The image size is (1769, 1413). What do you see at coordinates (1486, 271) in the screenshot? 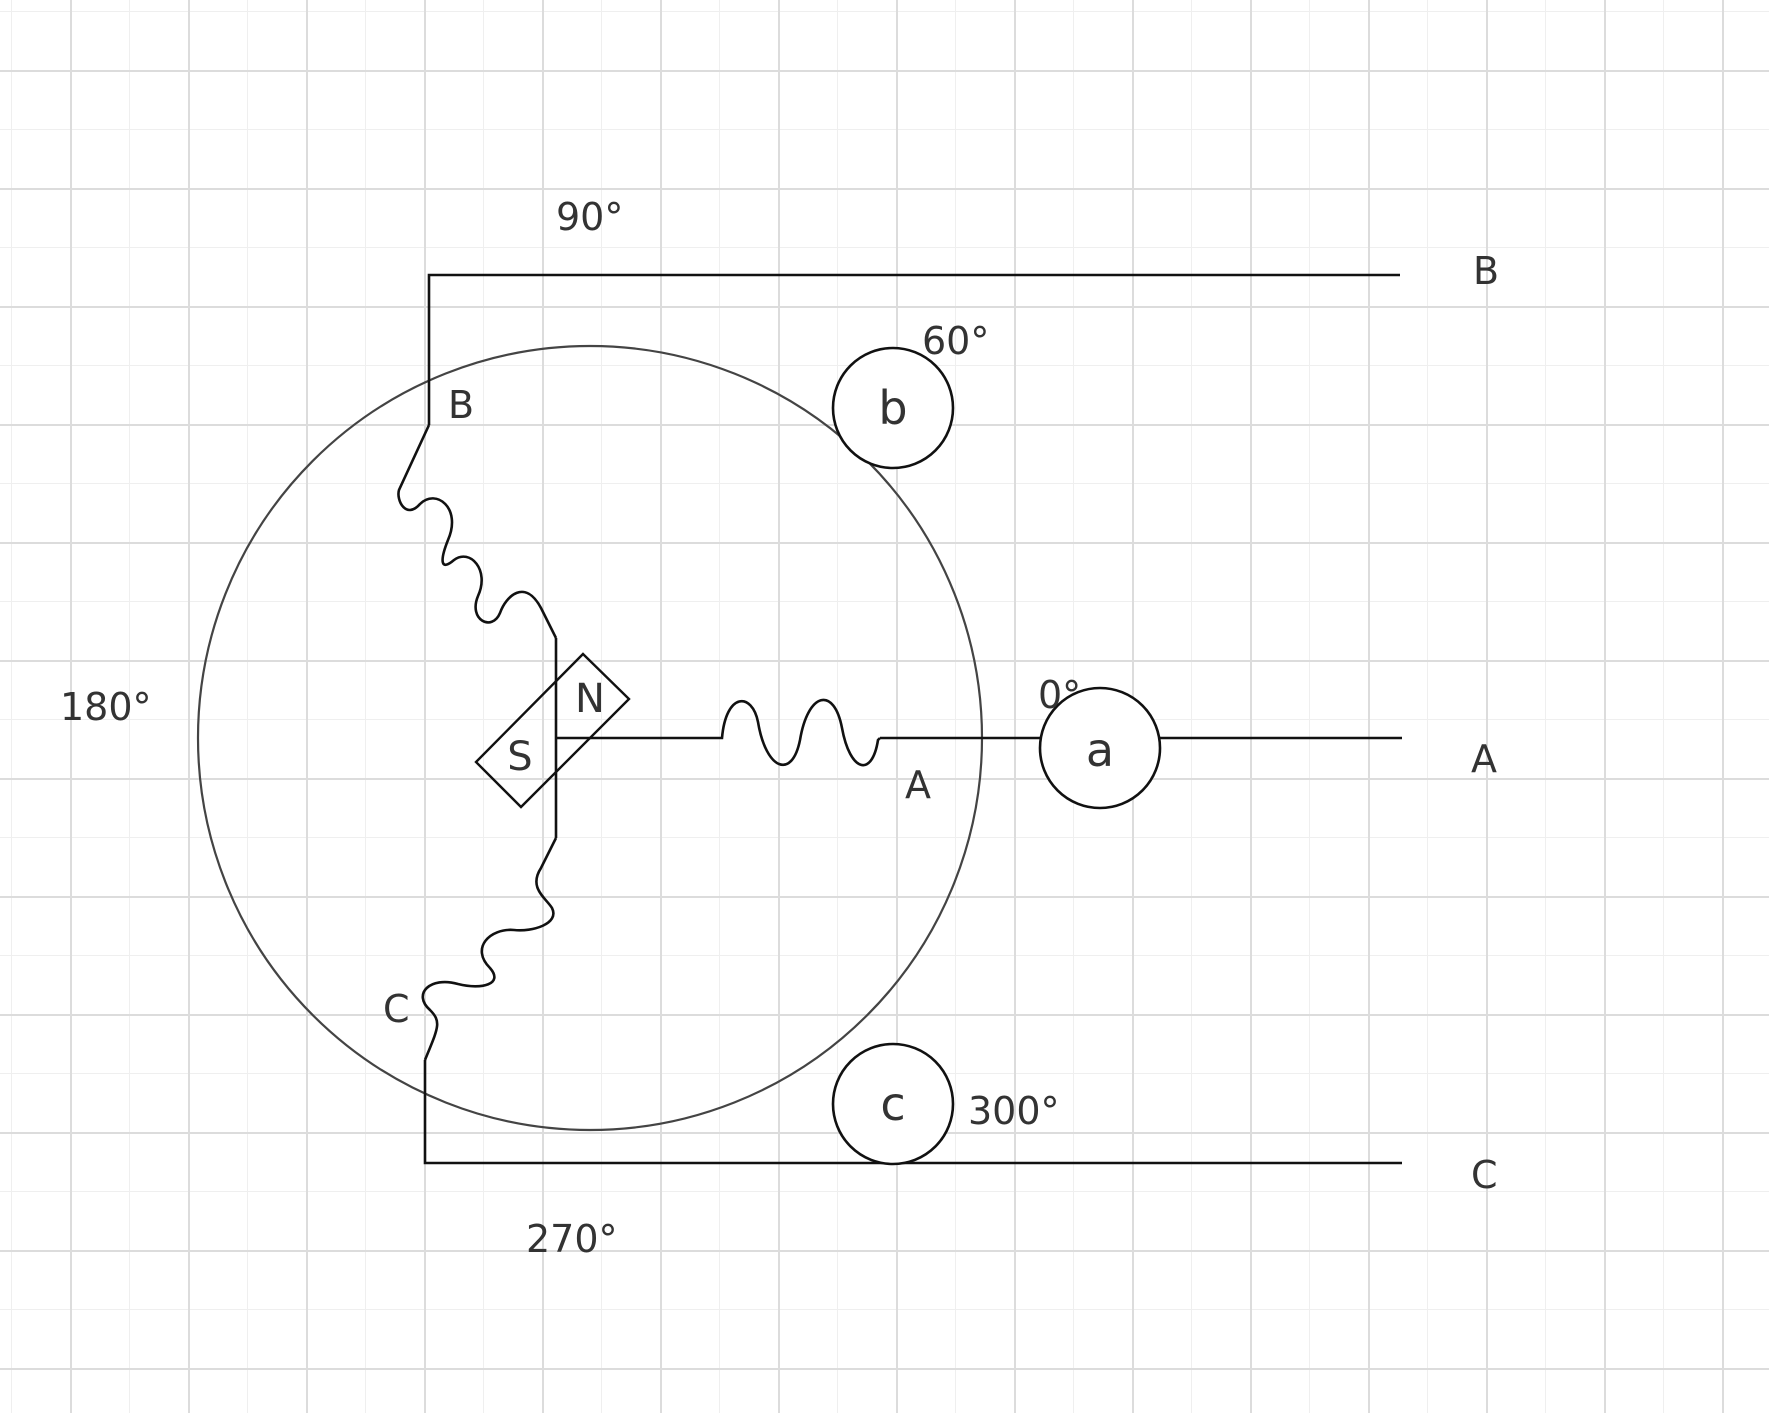
I see `phase-b-line-label: B` at bounding box center [1486, 271].